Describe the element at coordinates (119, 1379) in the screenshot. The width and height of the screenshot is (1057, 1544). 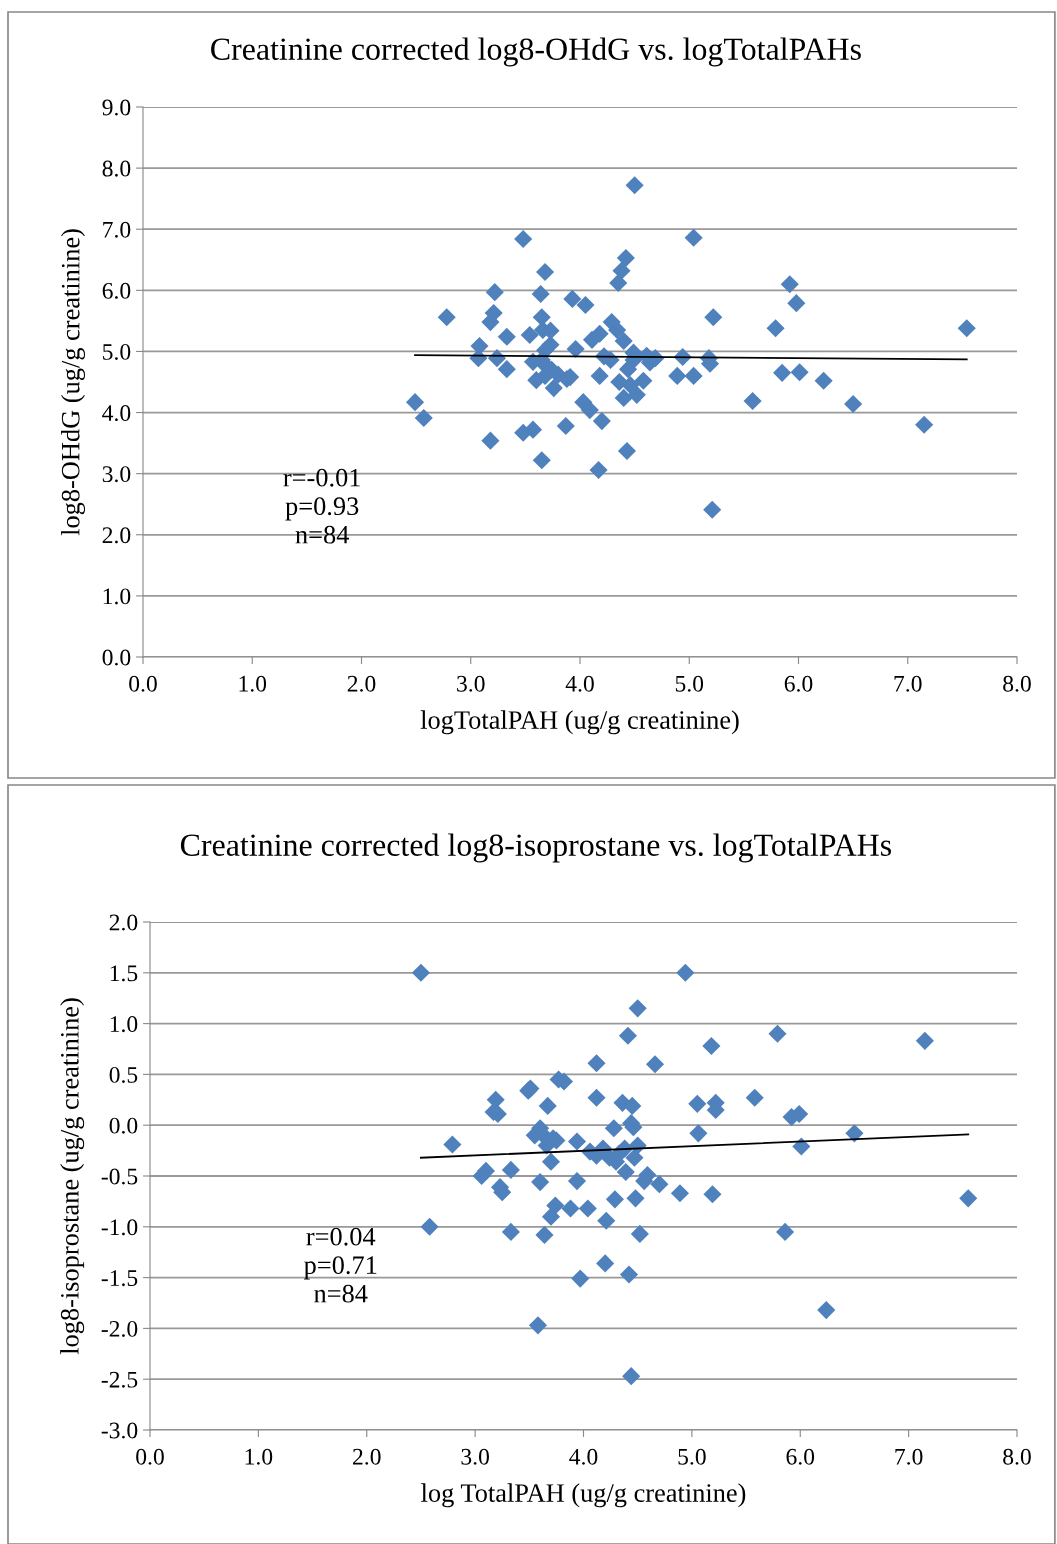
I see `y-tick-label: -2.5` at that location.